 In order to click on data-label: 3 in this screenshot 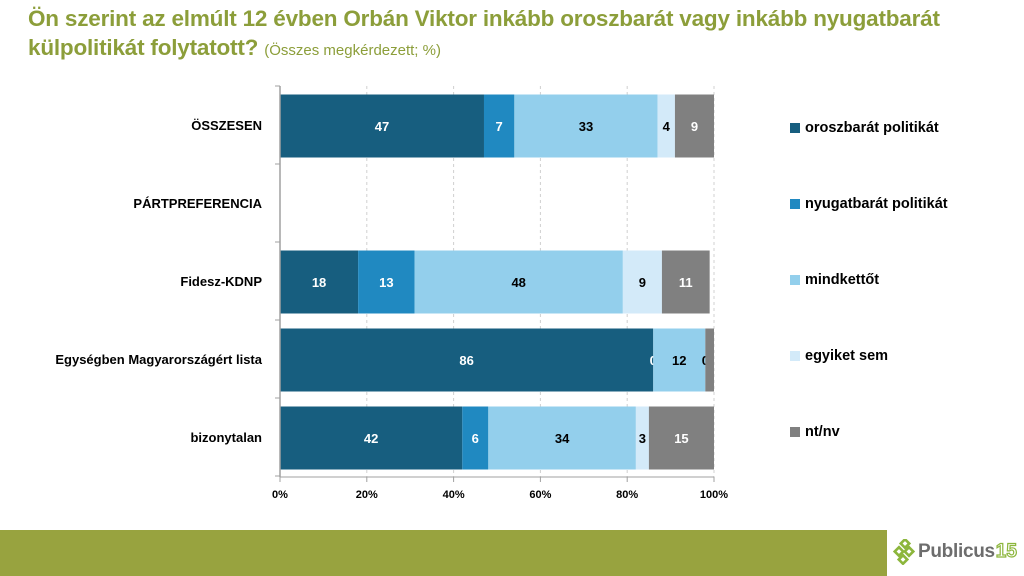, I will do `click(642, 438)`.